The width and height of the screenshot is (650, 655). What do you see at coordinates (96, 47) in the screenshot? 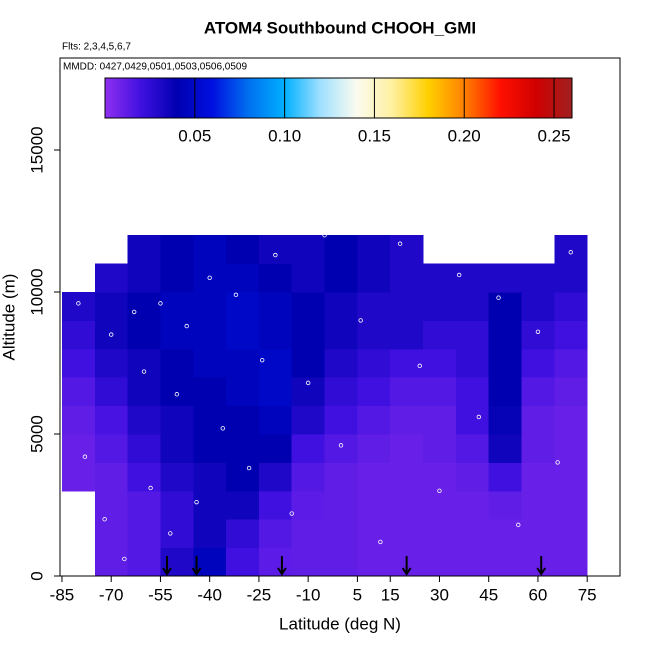
I see `subtitle: Flts: 2,3,4,5,6,7` at bounding box center [96, 47].